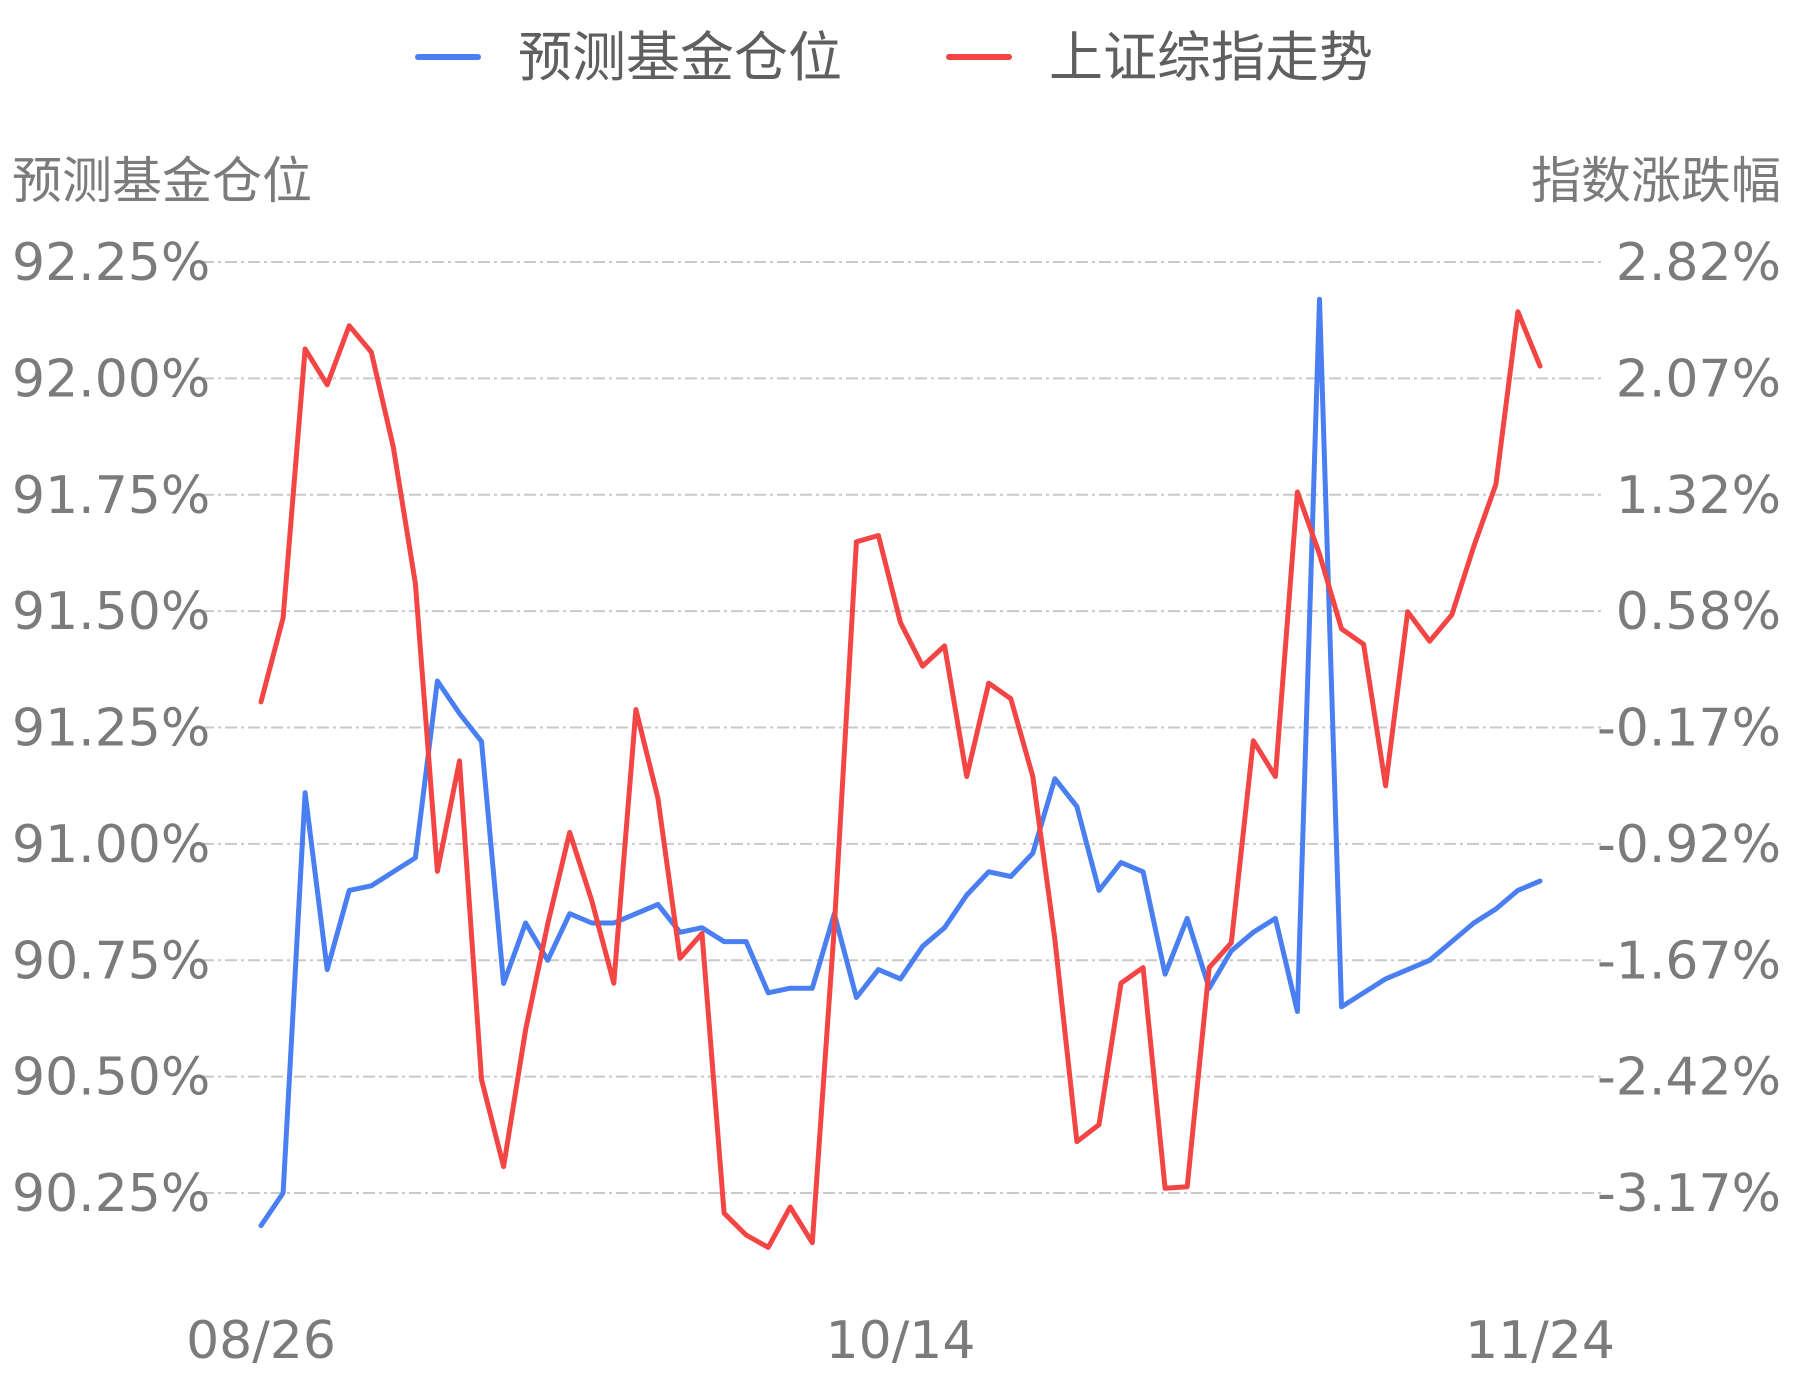 The height and width of the screenshot is (1380, 1793). What do you see at coordinates (162, 181) in the screenshot?
I see `left-axis-title: 预测基金仓位` at bounding box center [162, 181].